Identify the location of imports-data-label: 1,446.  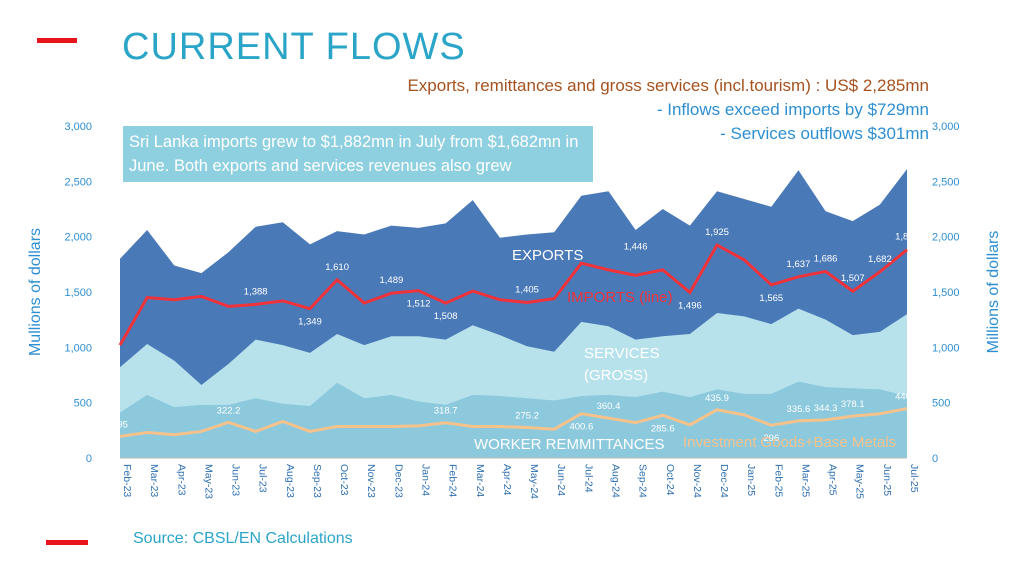
(636, 246).